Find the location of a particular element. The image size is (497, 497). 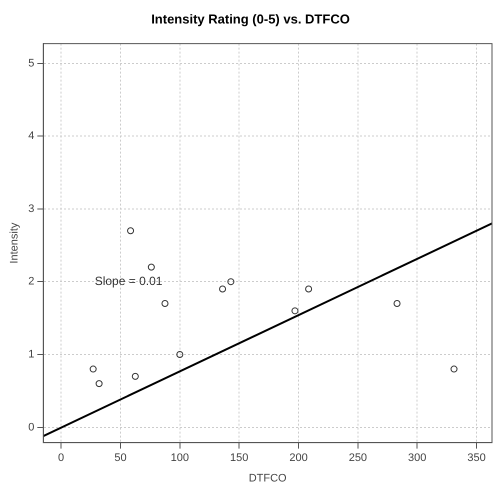

y-axis-title: Intensity is located at coordinates (14, 243).